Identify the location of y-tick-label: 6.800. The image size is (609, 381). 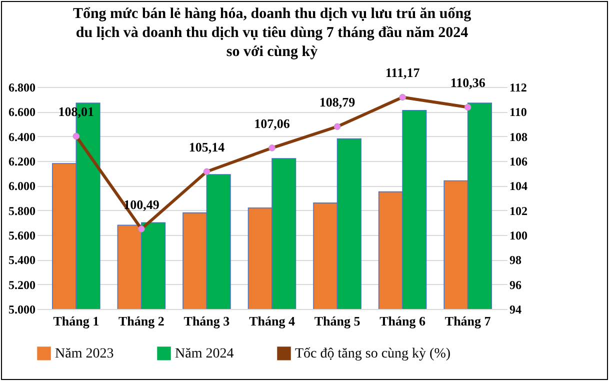
(22, 87).